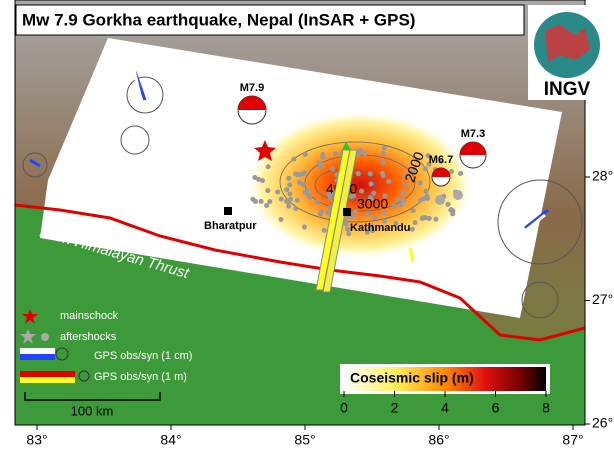 The image size is (614, 456). Describe the element at coordinates (395, 408) in the screenshot. I see `colorbar-tick-label: 2` at that location.